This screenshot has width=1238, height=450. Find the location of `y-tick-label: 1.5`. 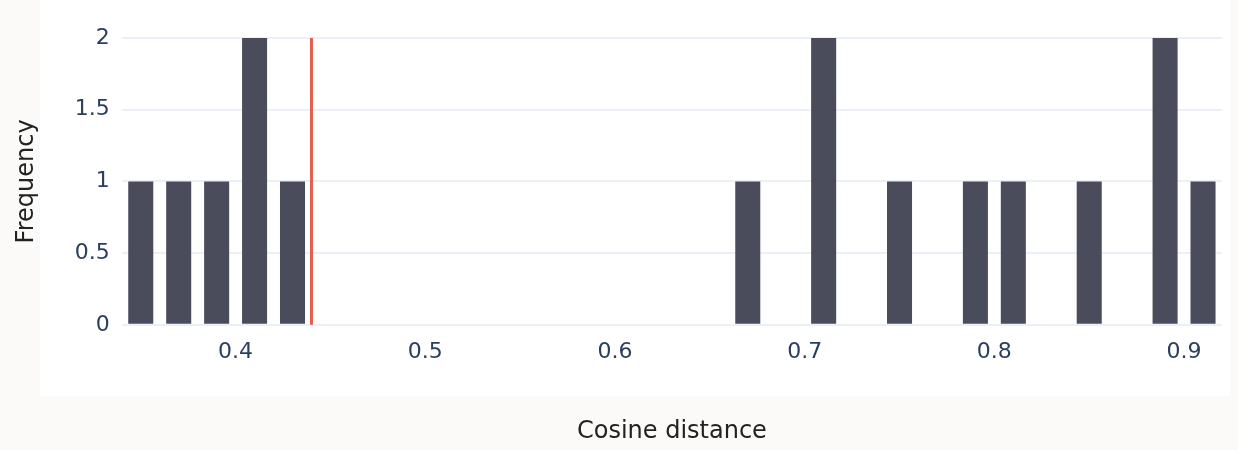

y-tick-label: 1.5 is located at coordinates (92, 108).